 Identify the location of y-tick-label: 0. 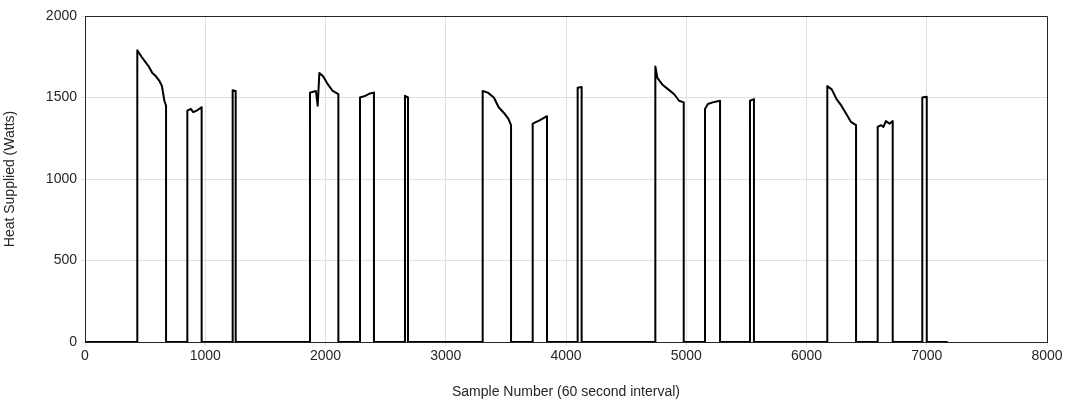
(73, 340).